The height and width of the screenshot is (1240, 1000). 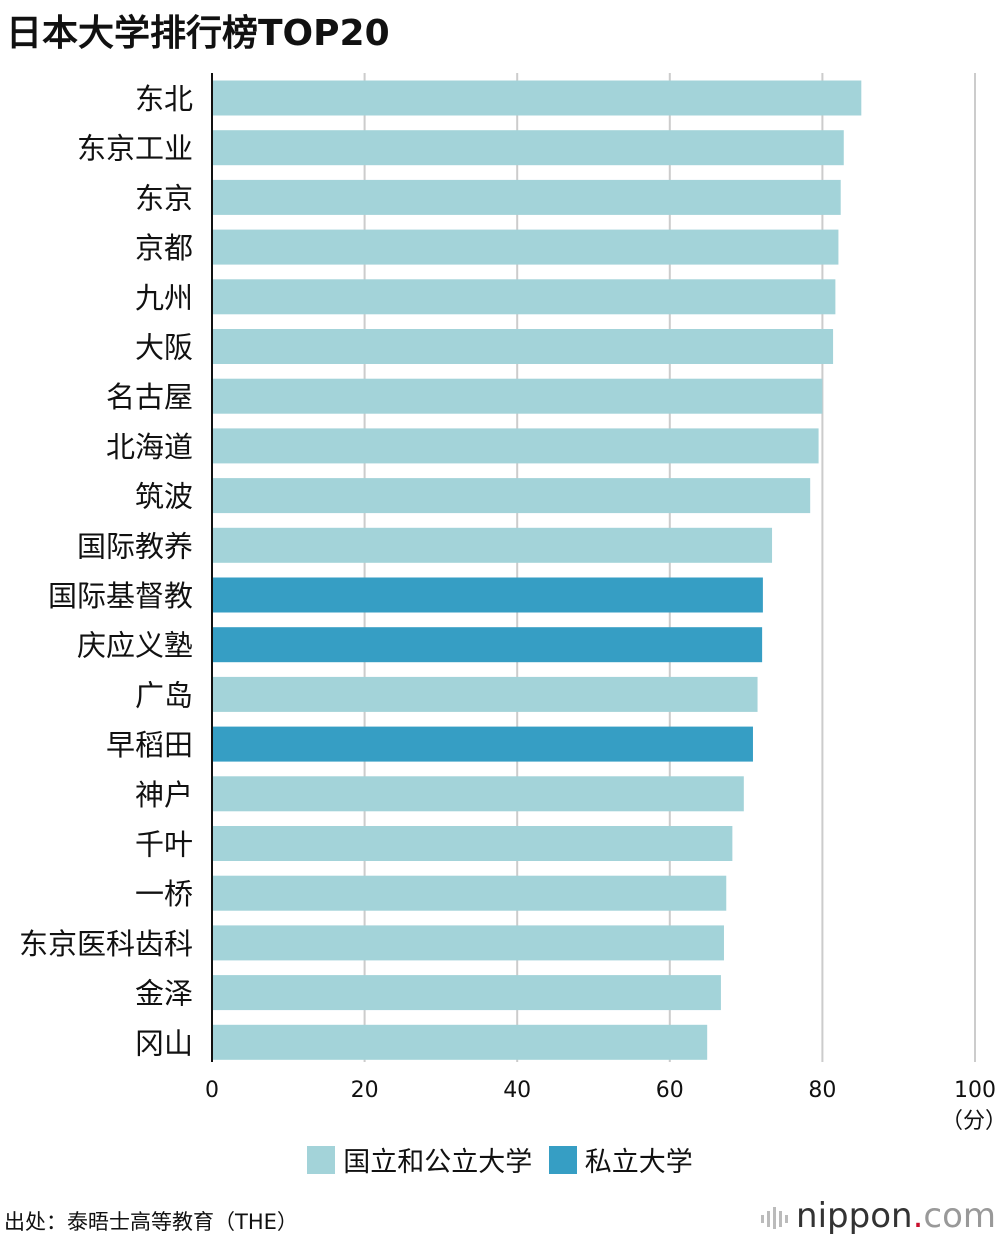 What do you see at coordinates (517, 1090) in the screenshot?
I see `x-tick-label: 40` at bounding box center [517, 1090].